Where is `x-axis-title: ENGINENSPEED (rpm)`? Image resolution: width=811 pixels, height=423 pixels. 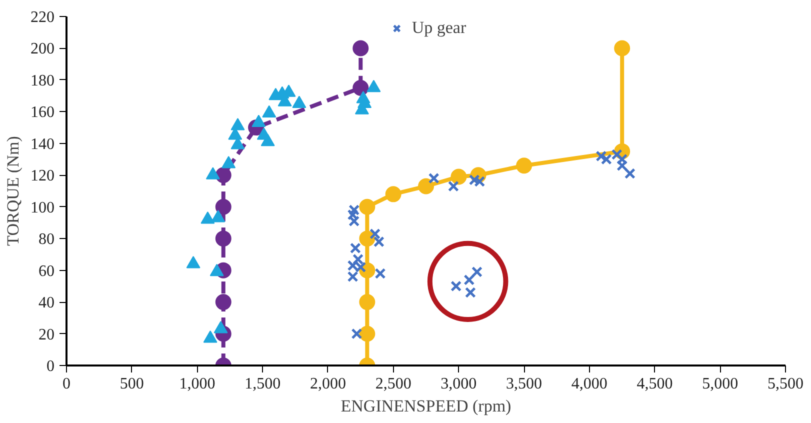
x-axis-title: ENGINENSPEED (rpm) is located at coordinates (426, 406).